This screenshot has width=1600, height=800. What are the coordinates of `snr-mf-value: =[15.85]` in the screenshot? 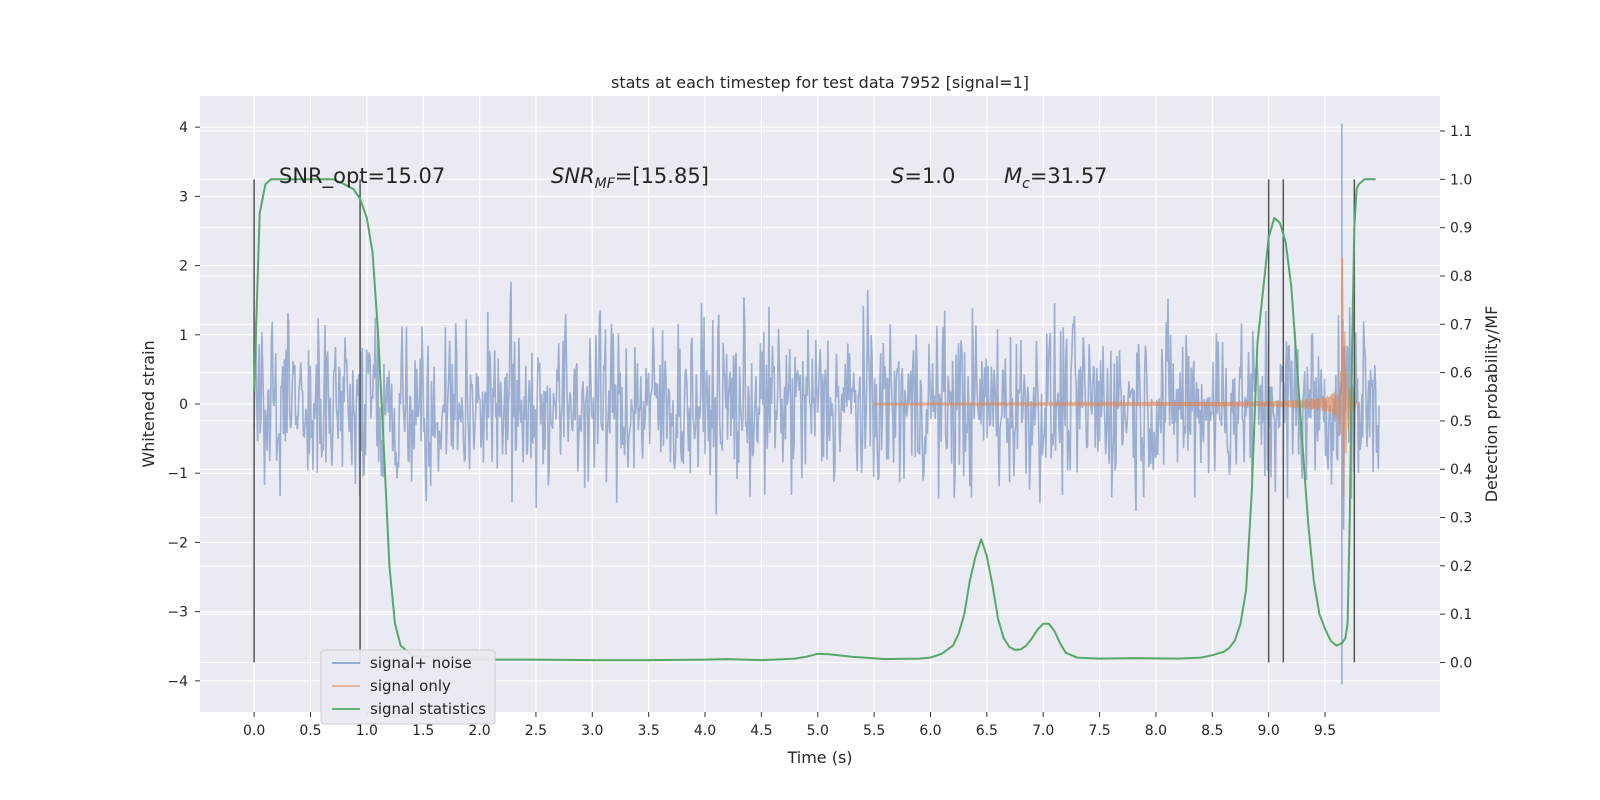 It's located at (662, 176).